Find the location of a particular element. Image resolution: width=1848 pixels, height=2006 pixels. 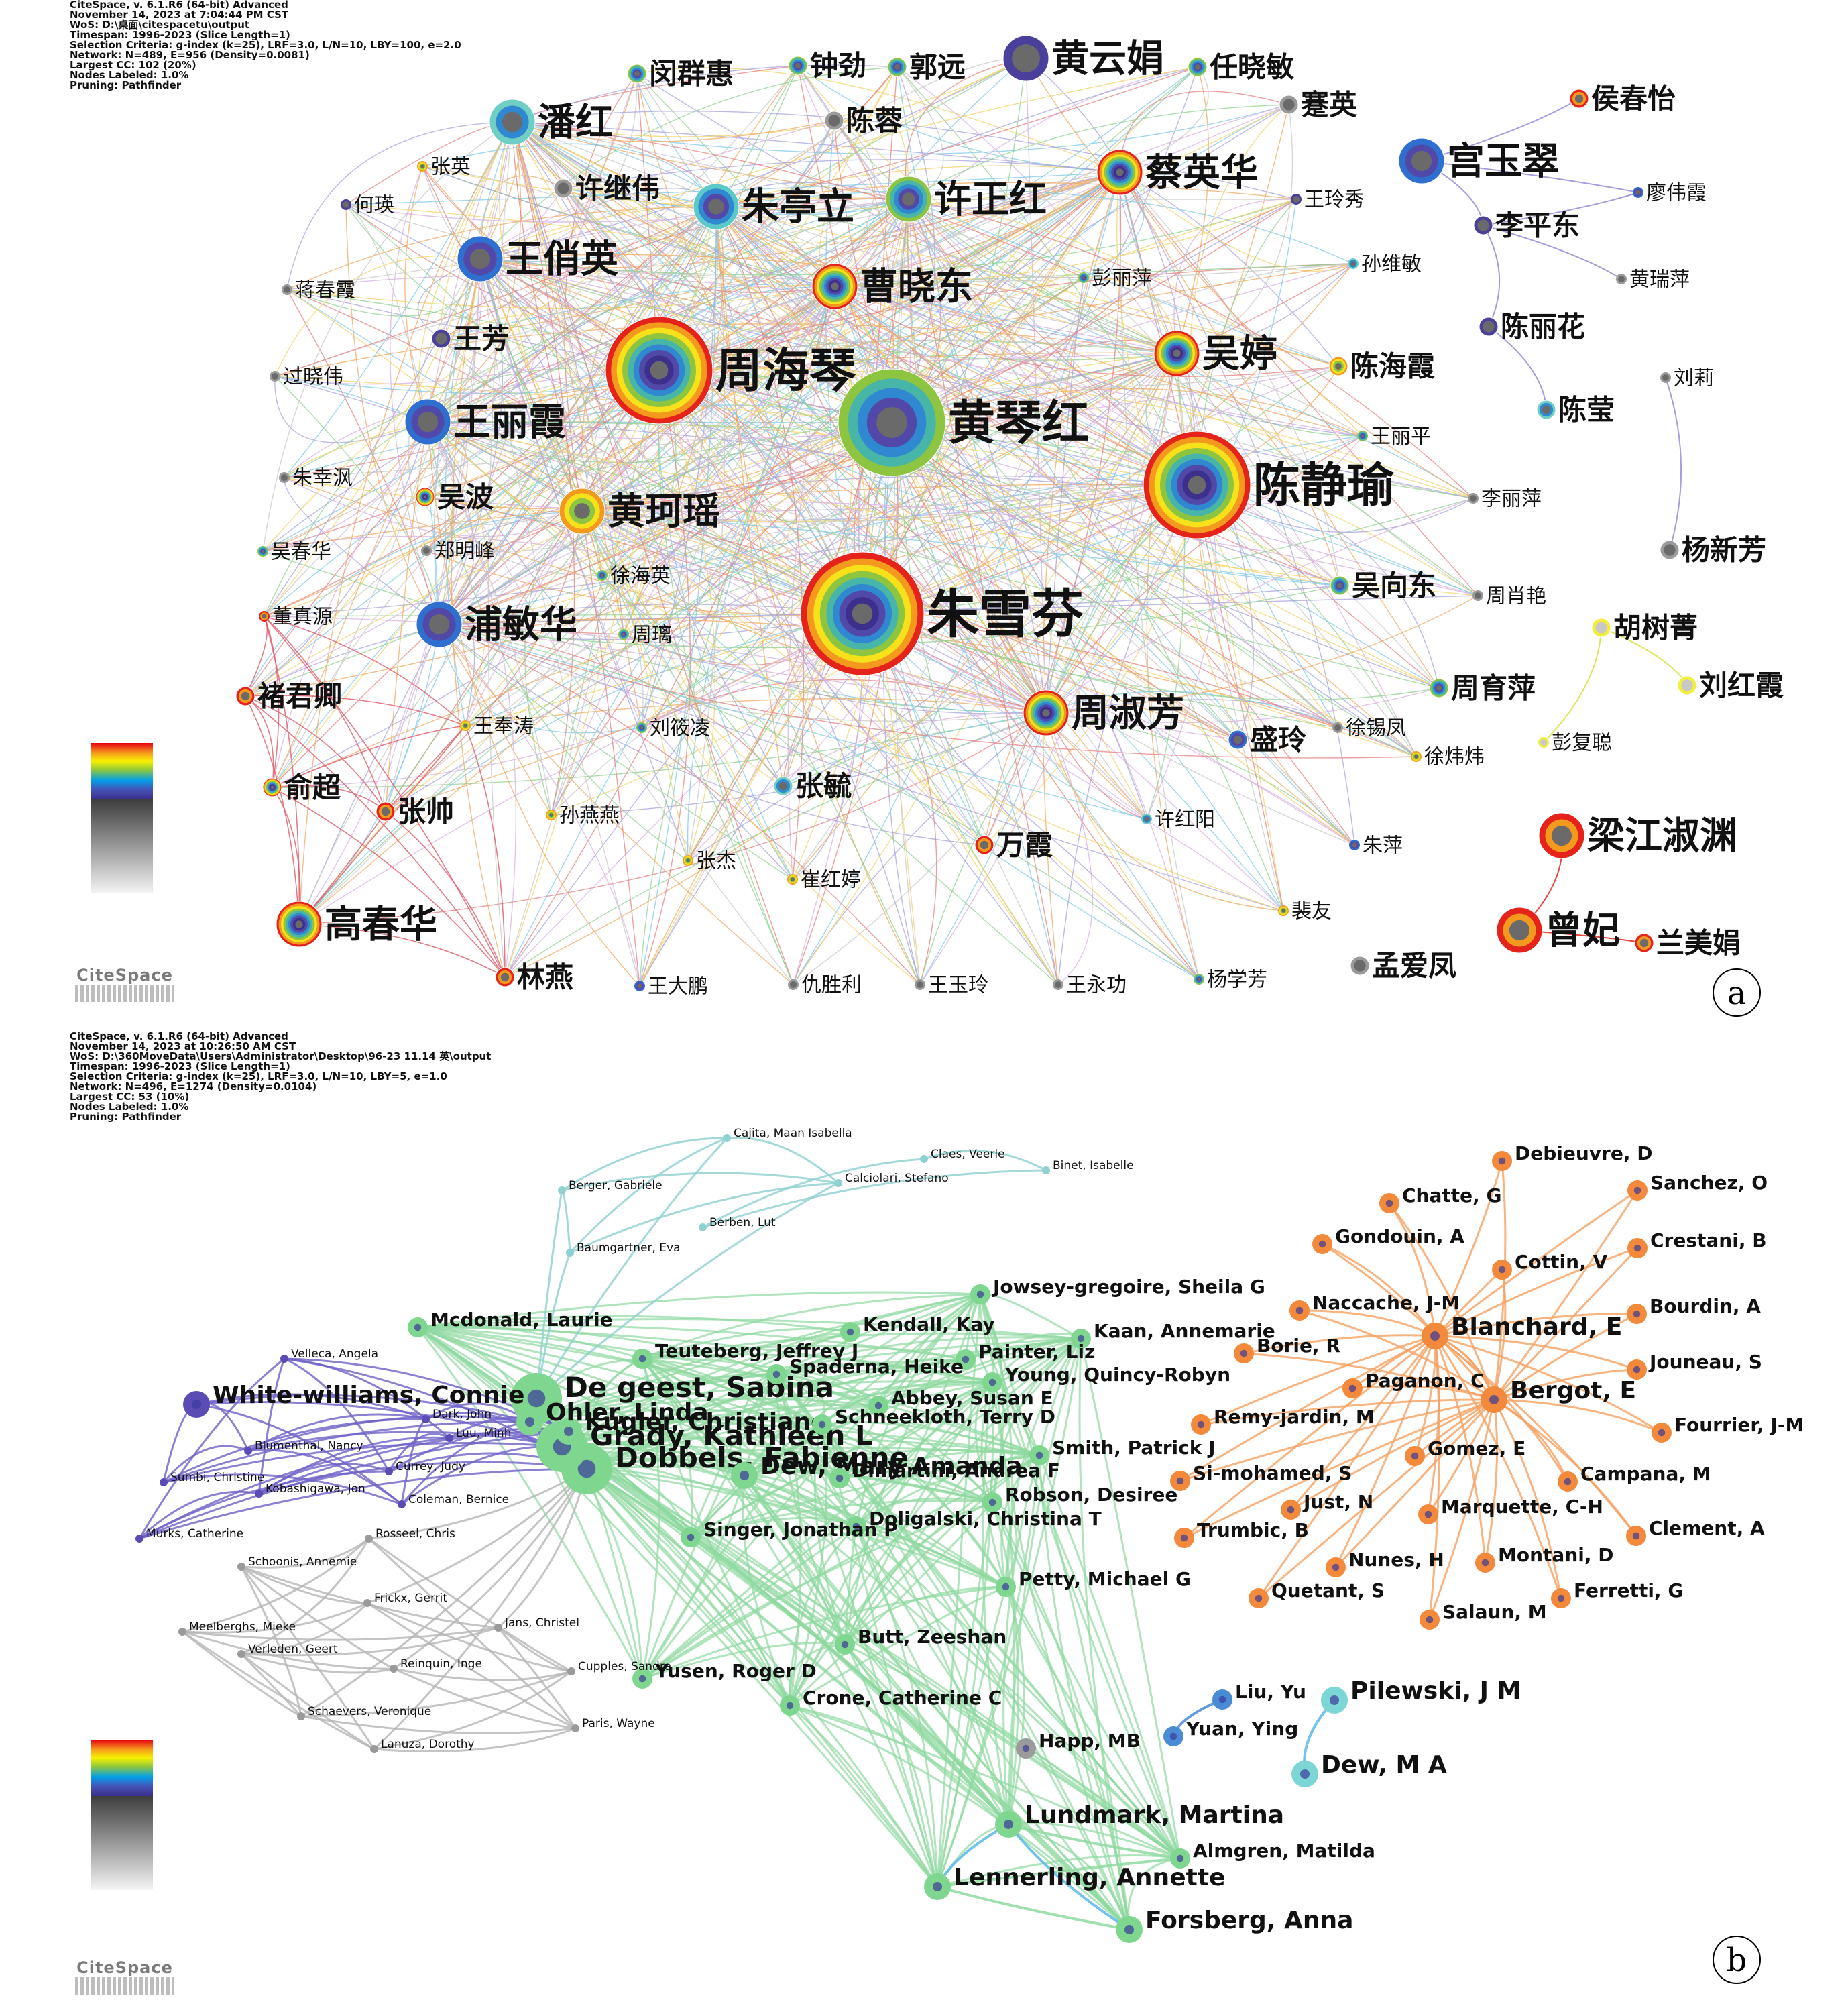

author-node: Nunes, H is located at coordinates (1385, 1563).